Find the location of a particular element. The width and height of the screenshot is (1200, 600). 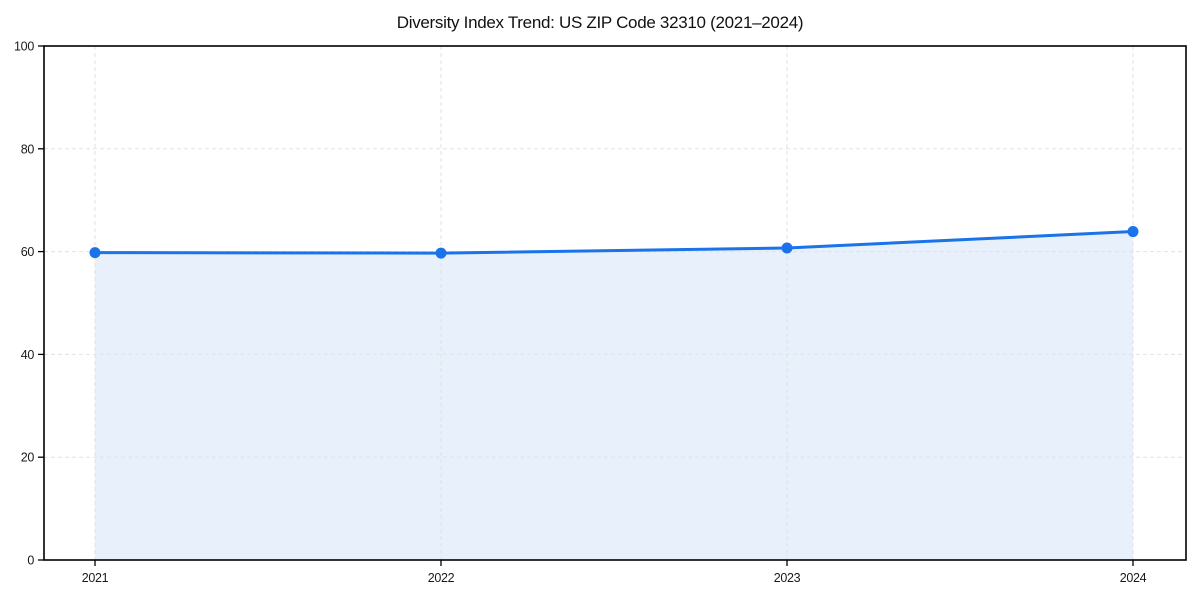

y-axis-tick-label: 20 is located at coordinates (28, 458).